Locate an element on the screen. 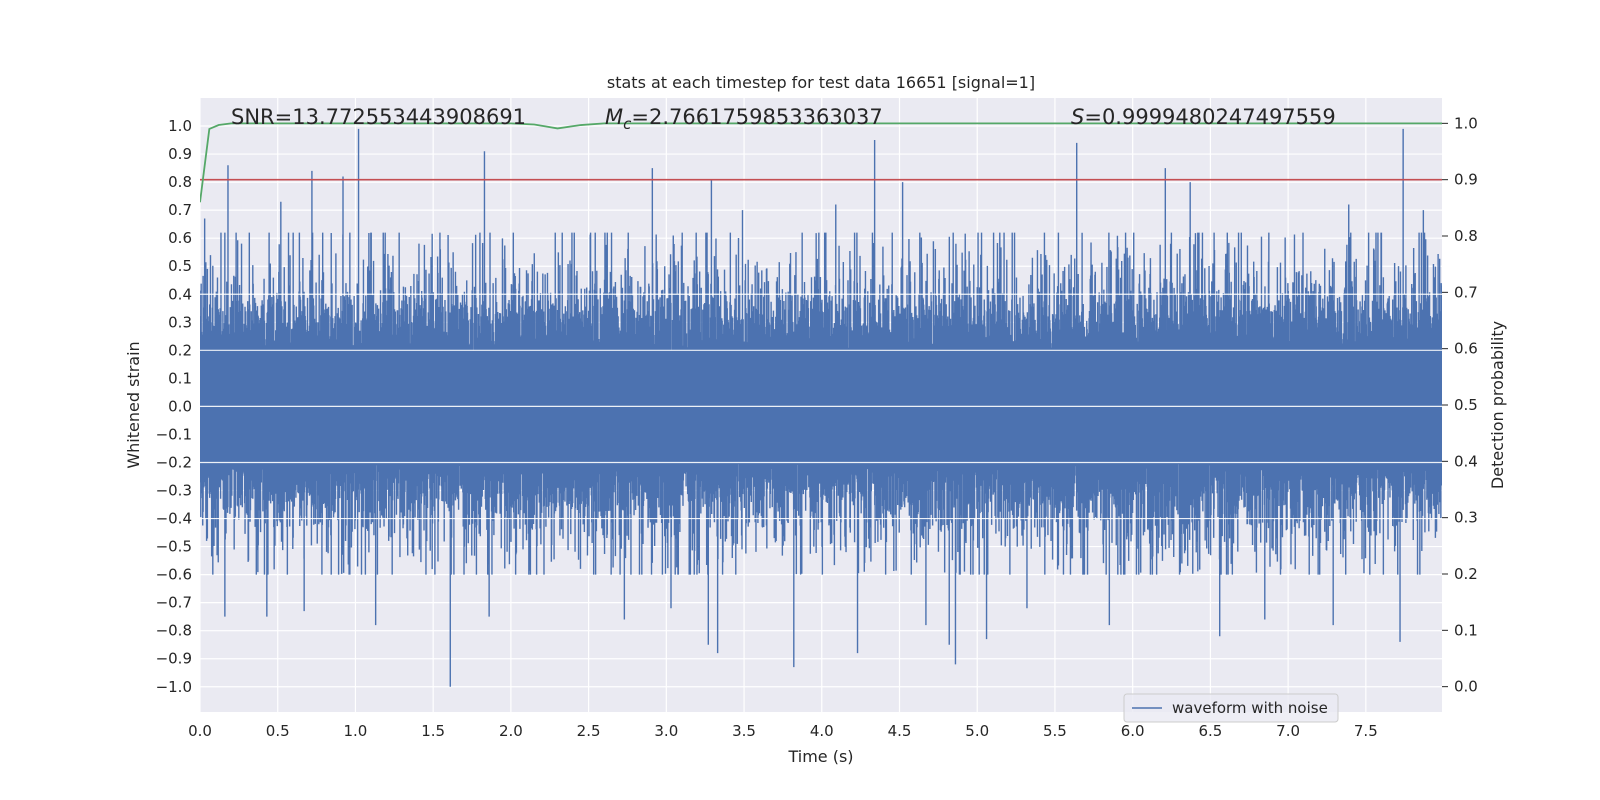 This screenshot has height=800, width=1600. y-axis-title: Whitened strain is located at coordinates (133, 404).